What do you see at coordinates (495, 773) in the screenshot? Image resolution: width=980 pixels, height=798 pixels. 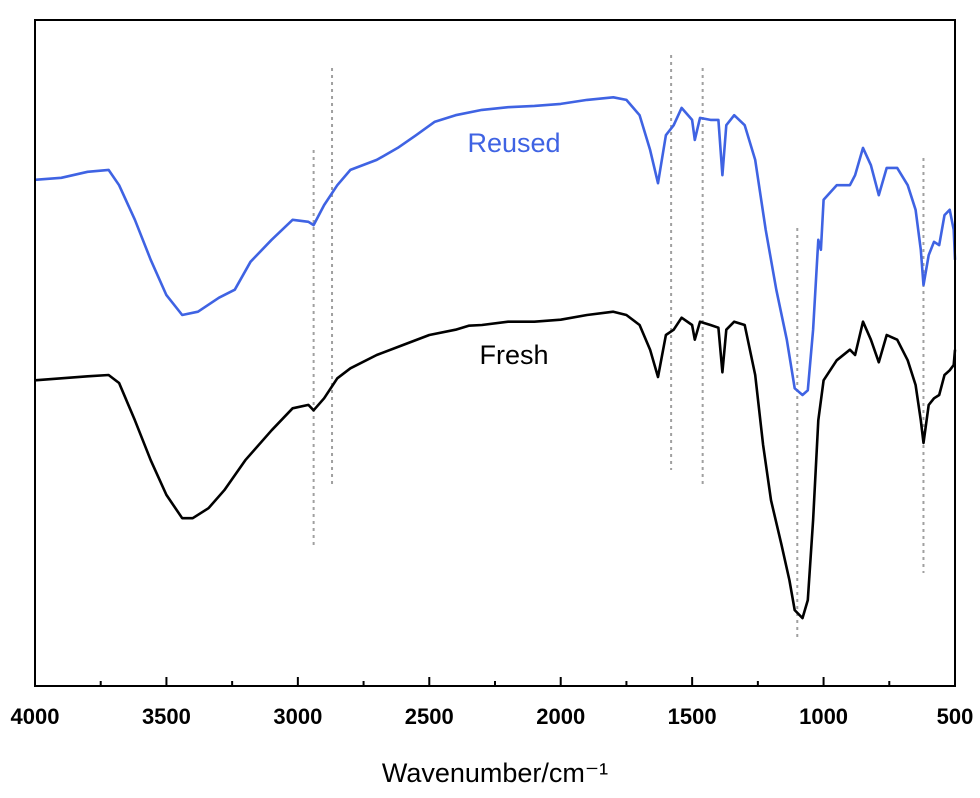 I see `x-axis-label: Wavenumber/cm⁻¹` at bounding box center [495, 773].